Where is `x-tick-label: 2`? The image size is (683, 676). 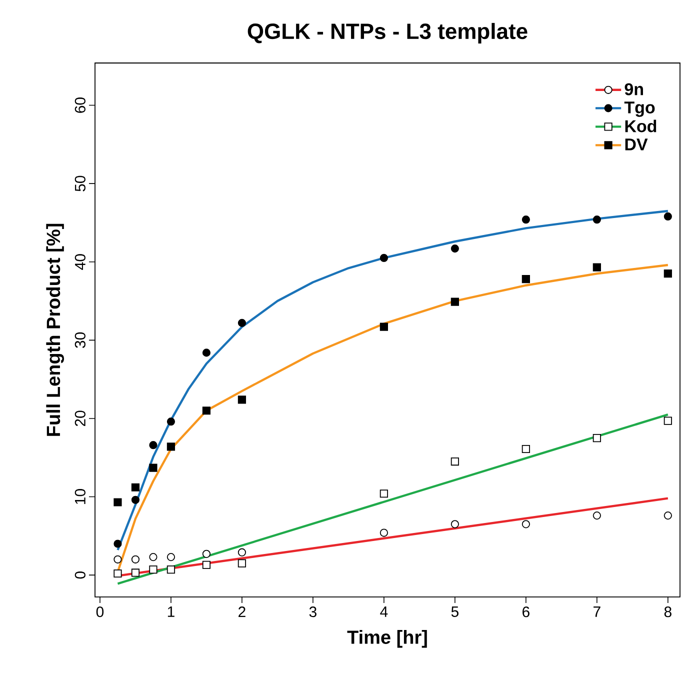
x-tick-label: 2 is located at coordinates (242, 611).